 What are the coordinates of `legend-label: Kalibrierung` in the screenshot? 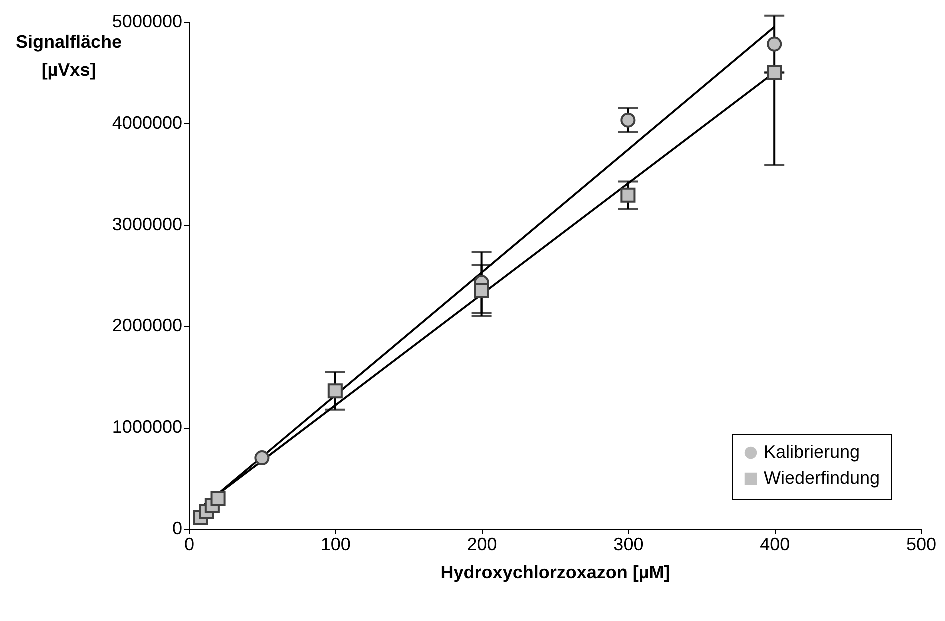 It's located at (812, 452).